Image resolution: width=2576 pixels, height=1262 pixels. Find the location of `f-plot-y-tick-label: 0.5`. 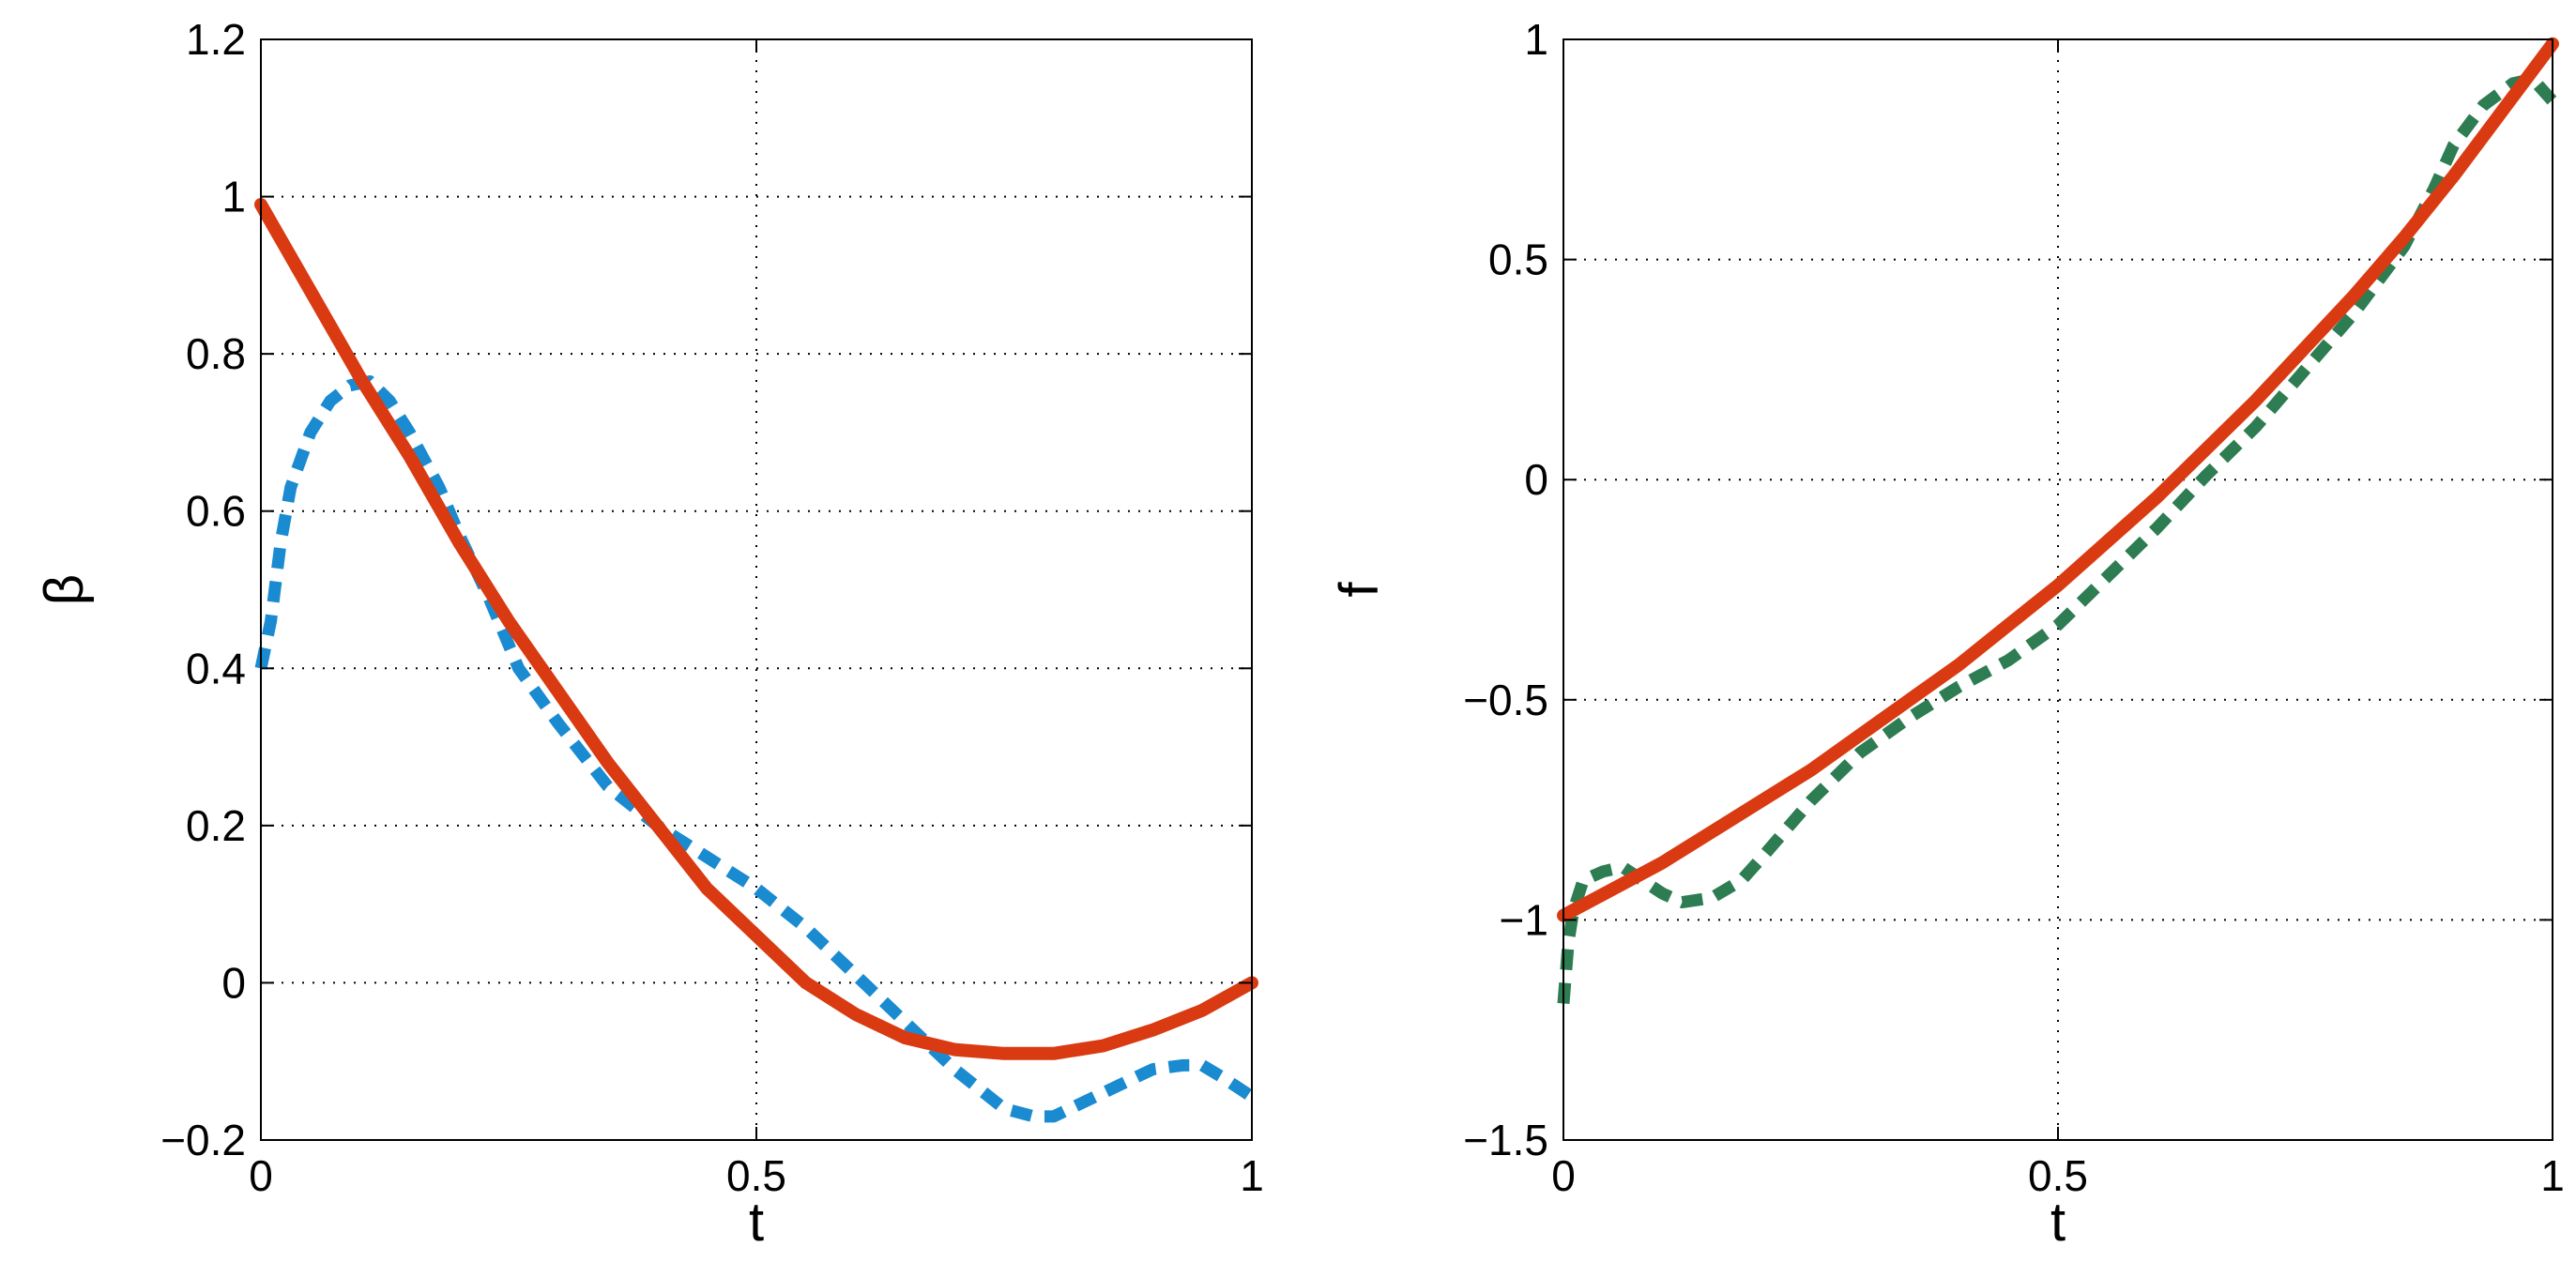

f-plot-y-tick-label: 0.5 is located at coordinates (1518, 260).